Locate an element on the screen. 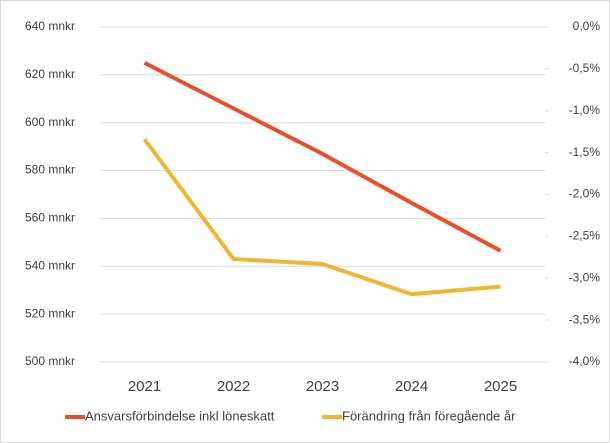  x-tick-label: 2021 is located at coordinates (144, 386).